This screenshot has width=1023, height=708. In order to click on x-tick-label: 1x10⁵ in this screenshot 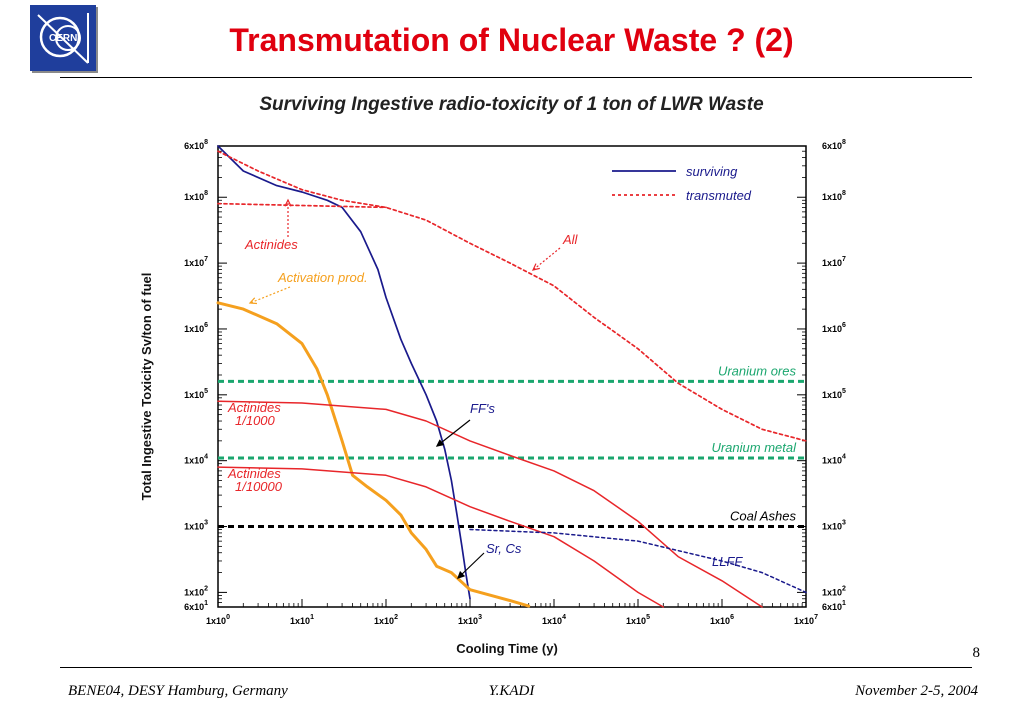, I will do `click(638, 620)`.